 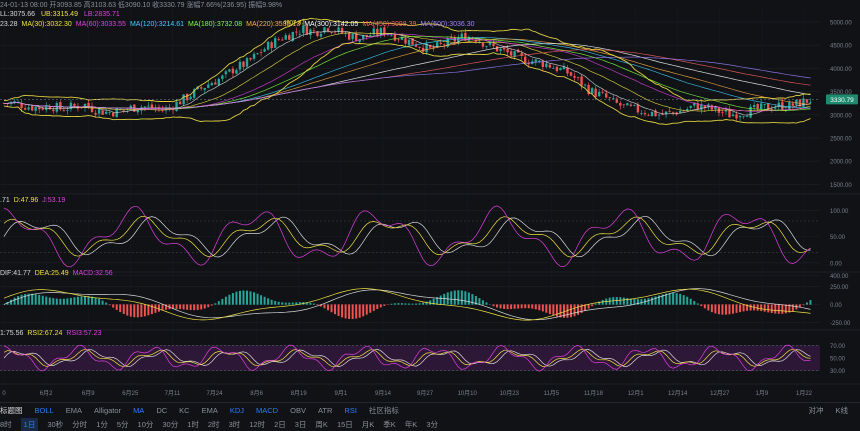 What do you see at coordinates (44, 410) in the screenshot?
I see `indicator-tab: BOLL` at bounding box center [44, 410].